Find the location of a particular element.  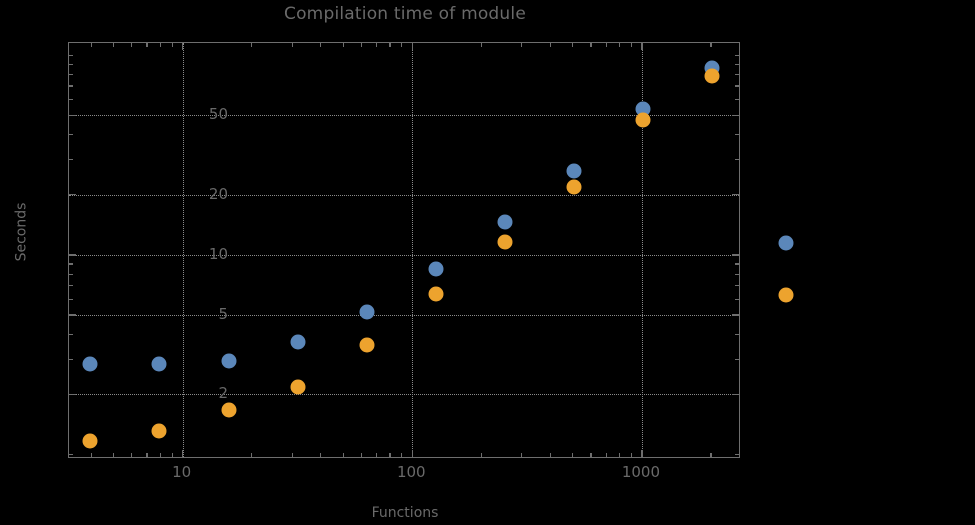

y-axis-tick-label: 50 is located at coordinates (218, 114).